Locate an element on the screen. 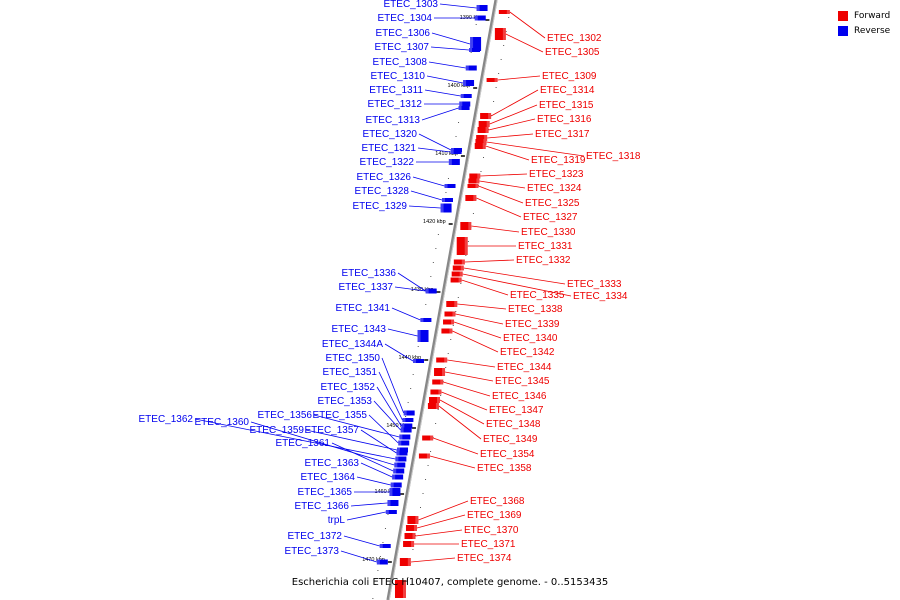  reverse-gene-label: ETEC_1307 is located at coordinates (402, 47).